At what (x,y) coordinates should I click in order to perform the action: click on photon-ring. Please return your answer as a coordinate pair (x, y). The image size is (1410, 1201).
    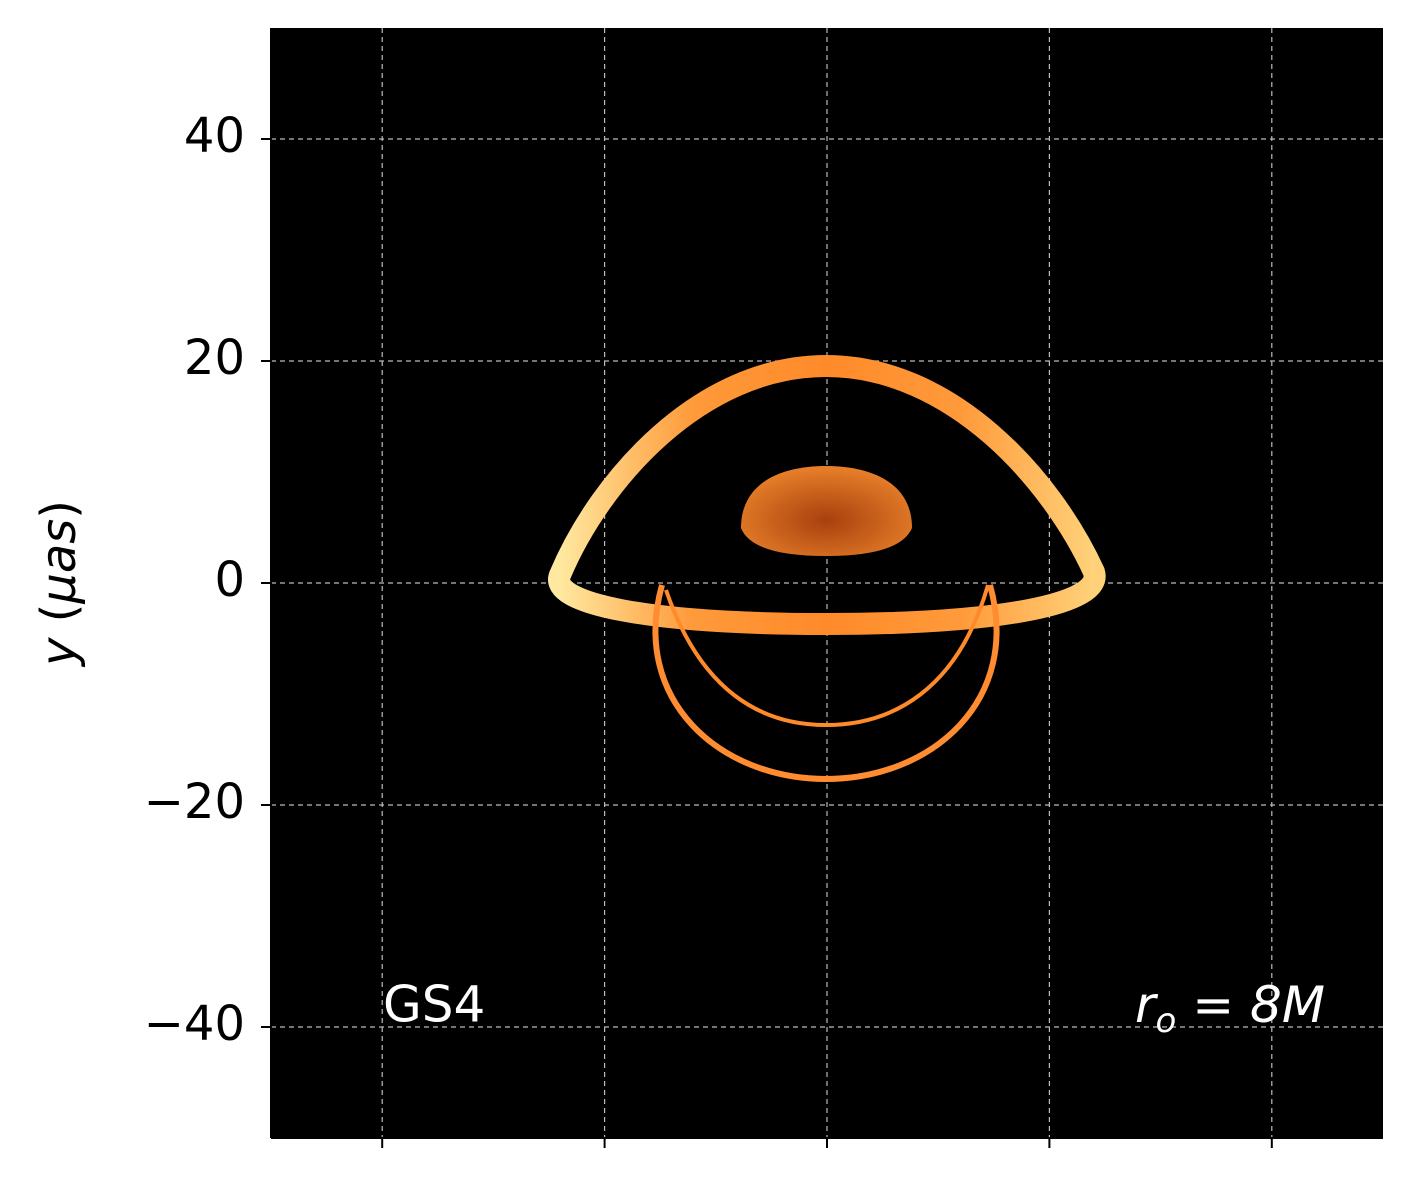
    Looking at the image, I should click on (827, 495).